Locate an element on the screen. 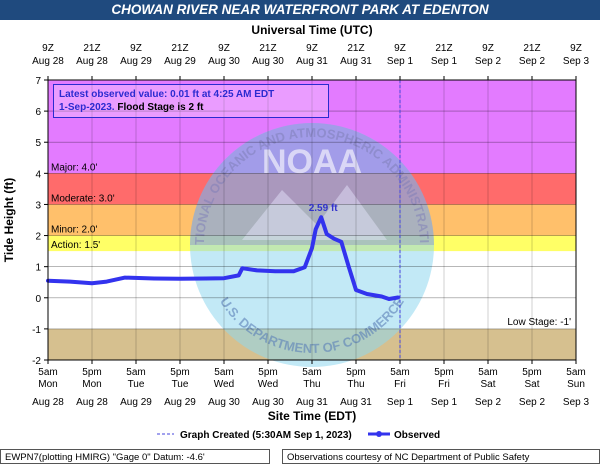 This screenshot has height=465, width=600. y-tick-label: -1 is located at coordinates (36, 330).